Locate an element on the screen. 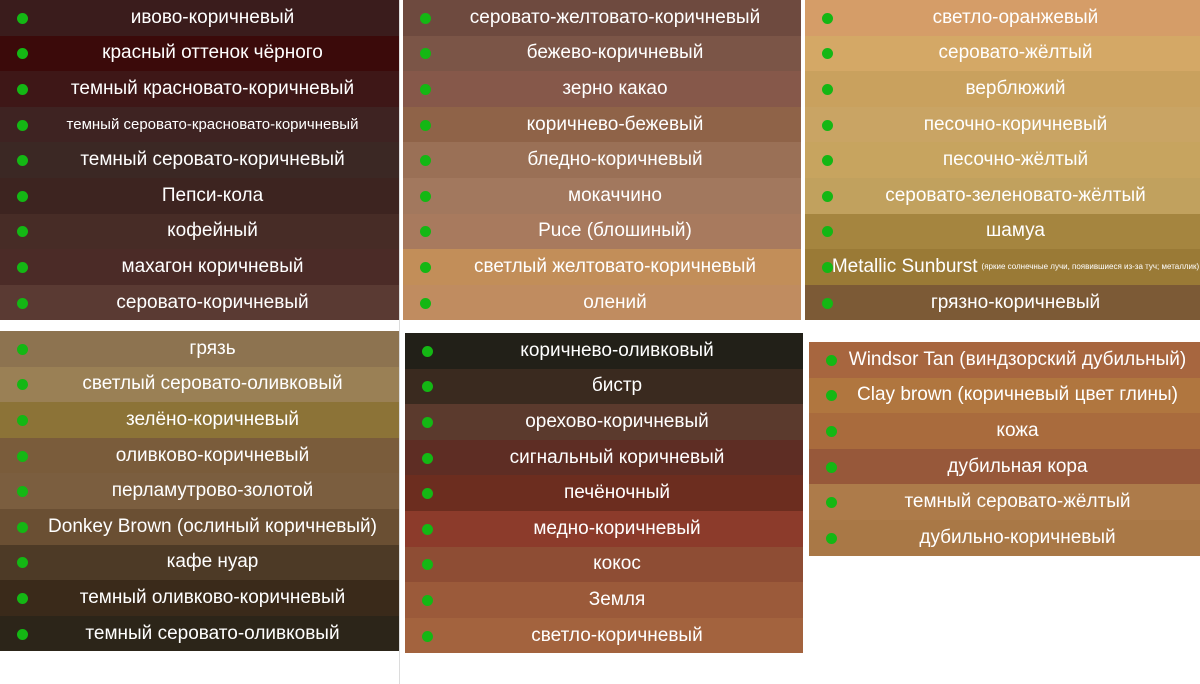 The height and width of the screenshot is (684, 1200). color-swatch-row: орехово-коричневый is located at coordinates (604, 422).